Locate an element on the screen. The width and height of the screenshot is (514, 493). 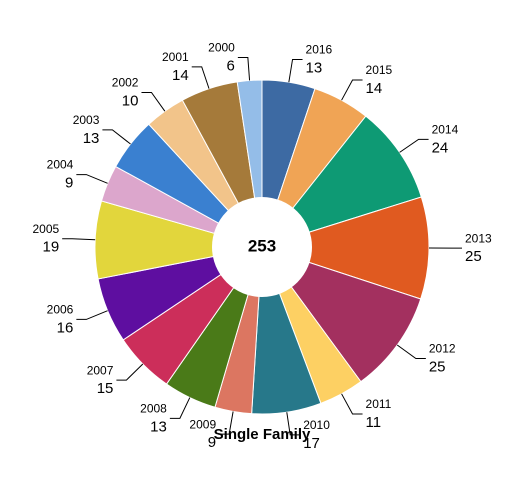
category-label: 2006 is located at coordinates (60, 310).